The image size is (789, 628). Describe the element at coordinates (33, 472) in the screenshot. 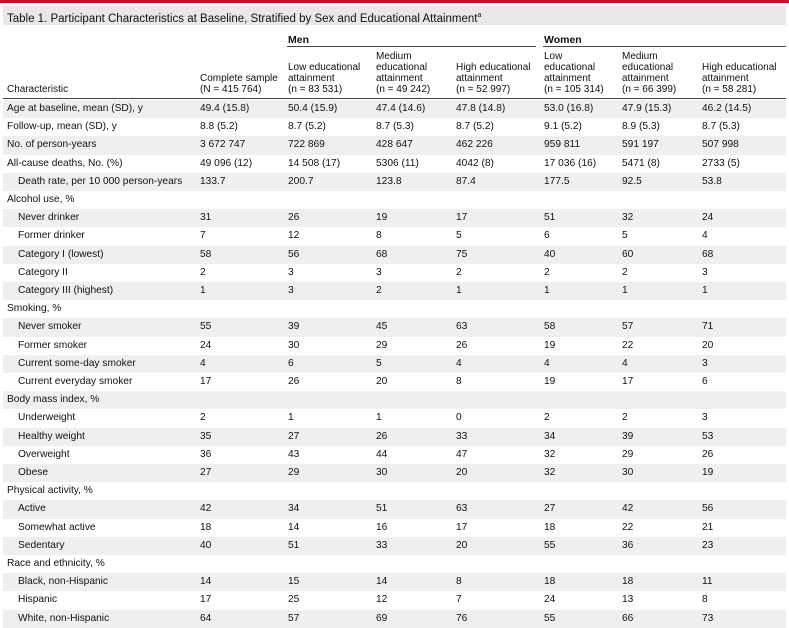

I see `row-label: Obese` at that location.